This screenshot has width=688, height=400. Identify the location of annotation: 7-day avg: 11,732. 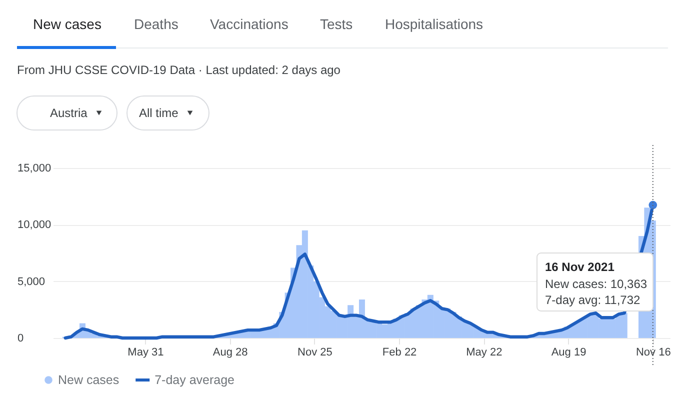
(593, 300).